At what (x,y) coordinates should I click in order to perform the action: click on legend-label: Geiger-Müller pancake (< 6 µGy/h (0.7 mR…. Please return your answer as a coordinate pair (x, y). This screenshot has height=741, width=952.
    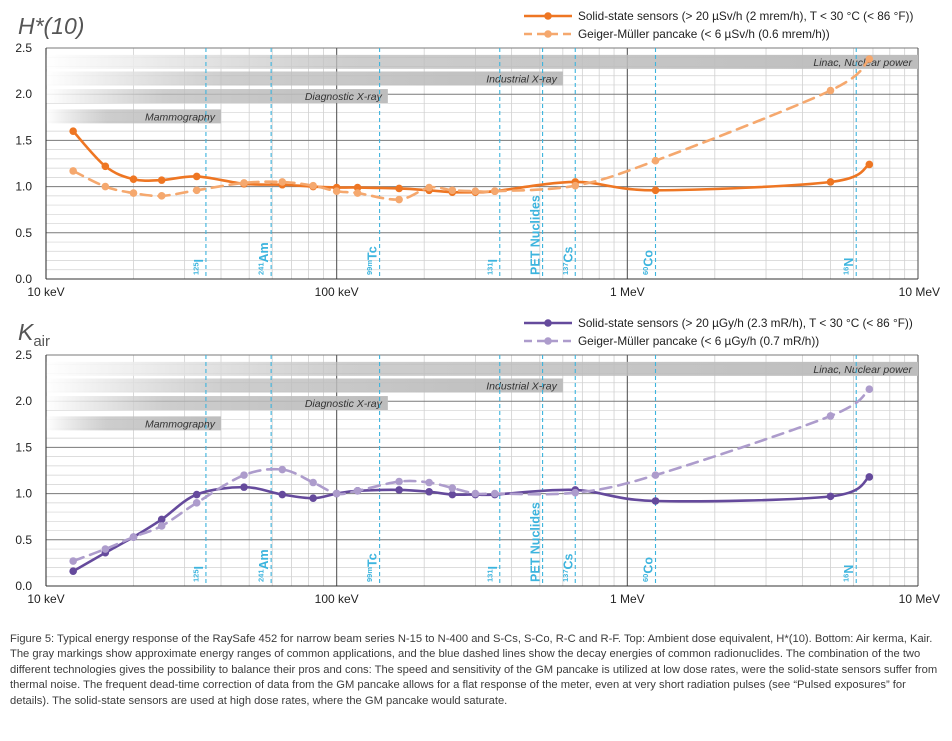
    Looking at the image, I should click on (698, 341).